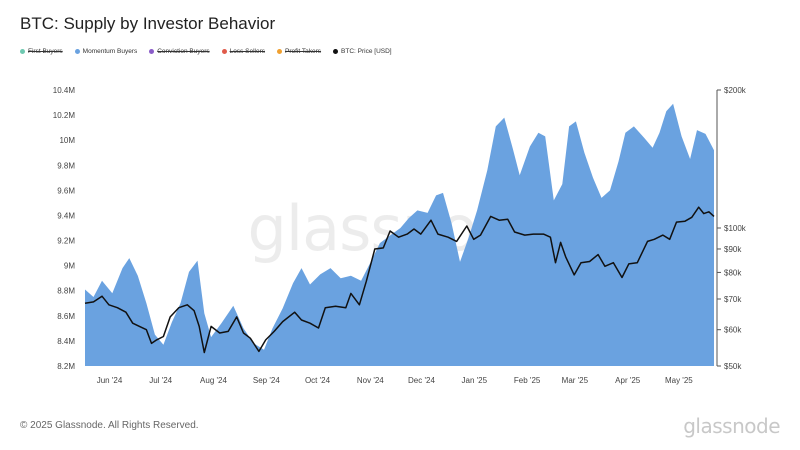  What do you see at coordinates (69, 266) in the screenshot?
I see `y-left-tick-label: 9M` at bounding box center [69, 266].